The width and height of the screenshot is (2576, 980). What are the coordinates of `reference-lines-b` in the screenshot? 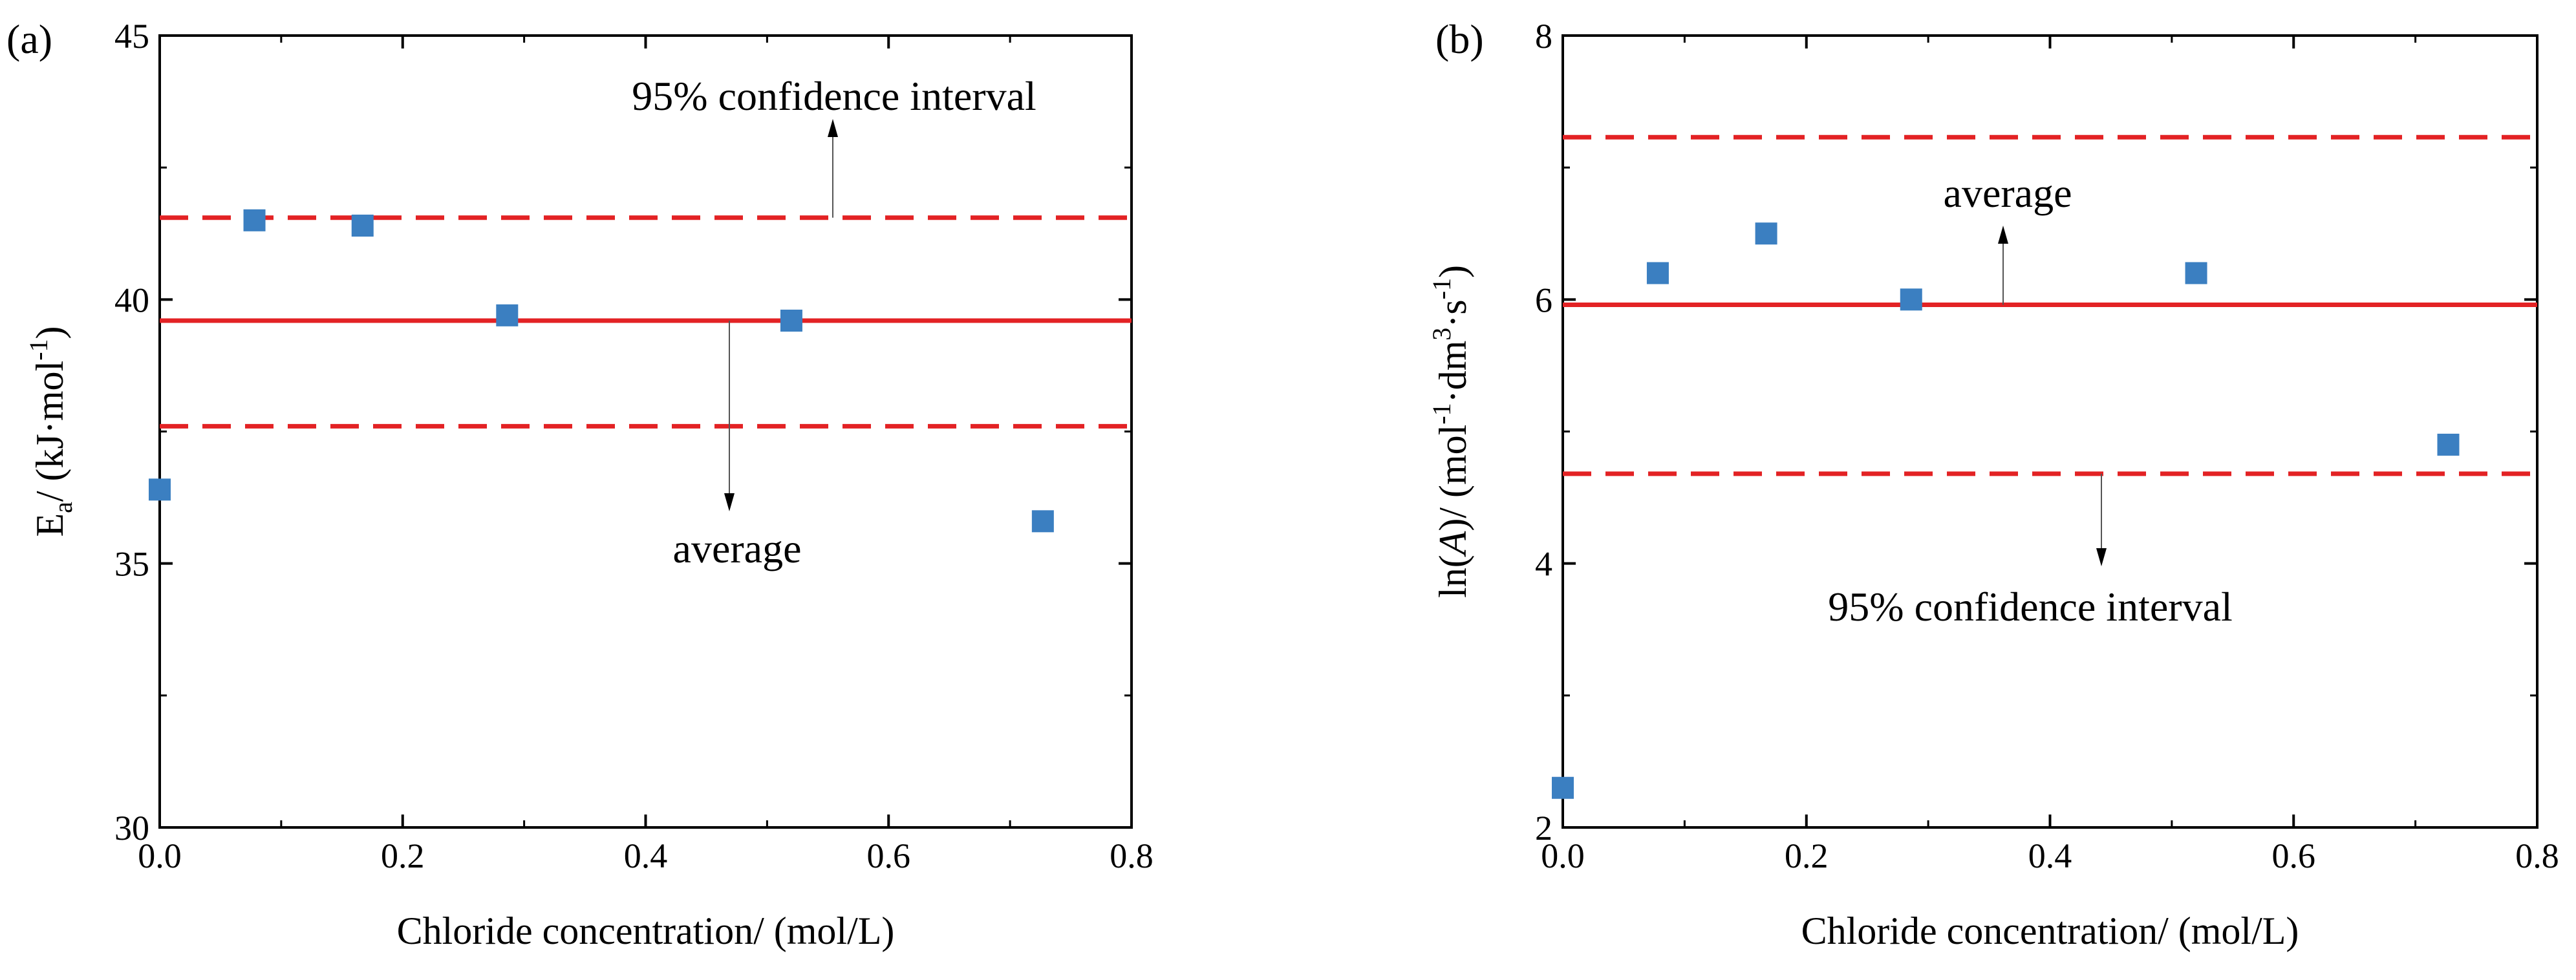 It's located at (2050, 305).